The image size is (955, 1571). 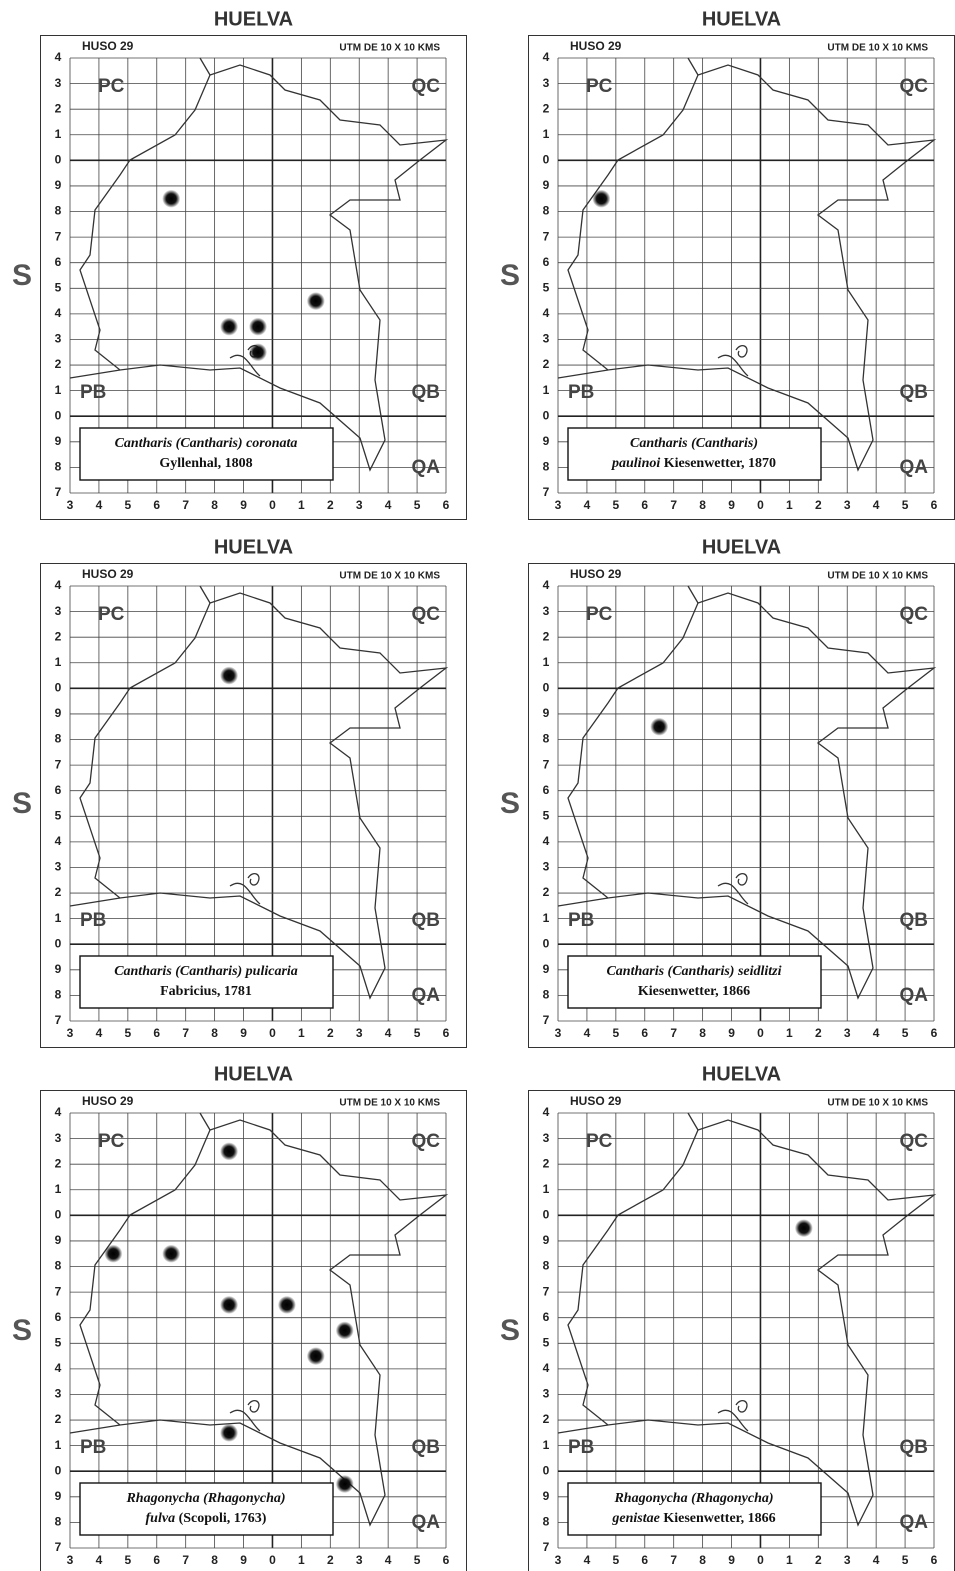 What do you see at coordinates (731, 1560) in the screenshot?
I see `x-grid-label: 9` at bounding box center [731, 1560].